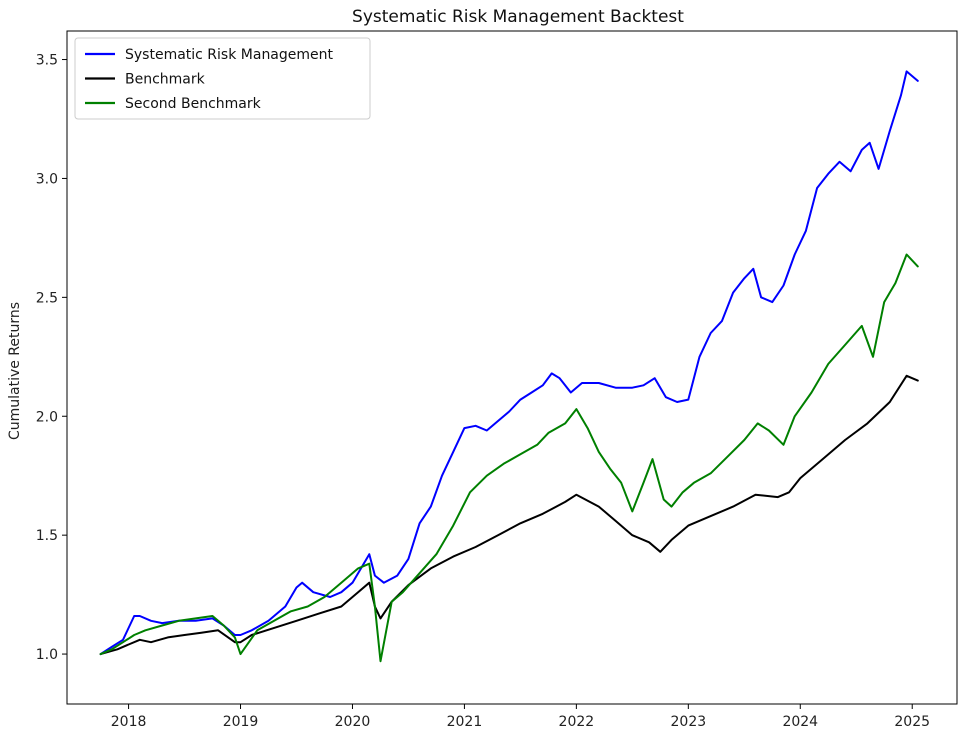 The height and width of the screenshot is (750, 964). What do you see at coordinates (47, 179) in the screenshot?
I see `y-tick-label: 3.0` at bounding box center [47, 179].